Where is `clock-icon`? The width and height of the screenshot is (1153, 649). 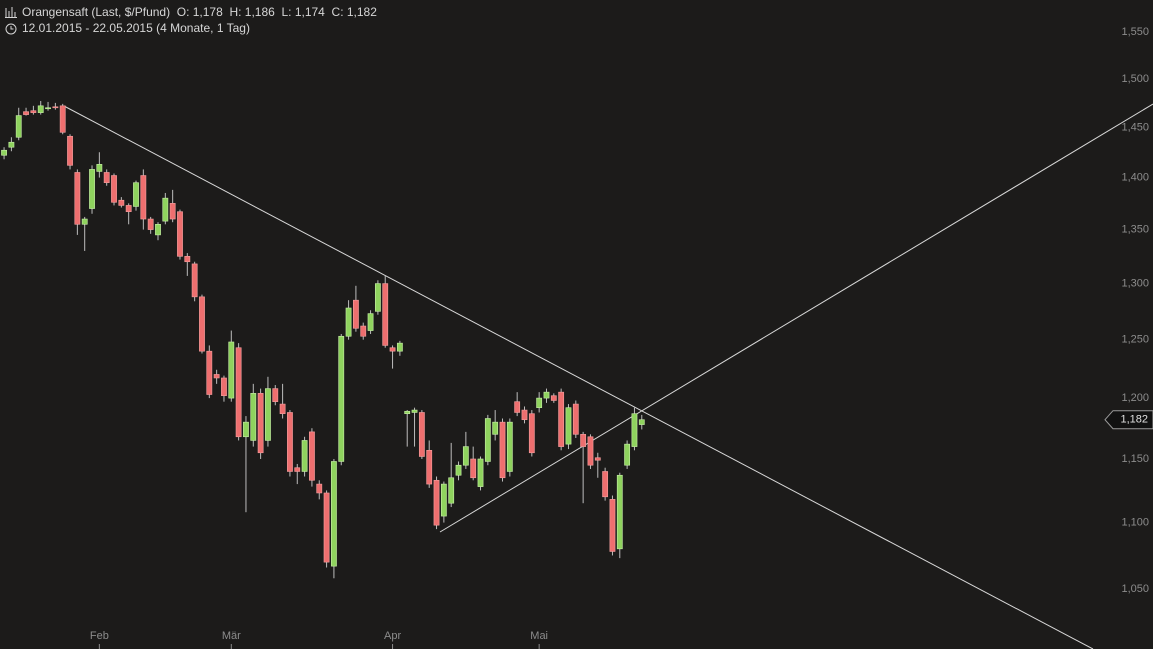
clock-icon is located at coordinates (11, 29).